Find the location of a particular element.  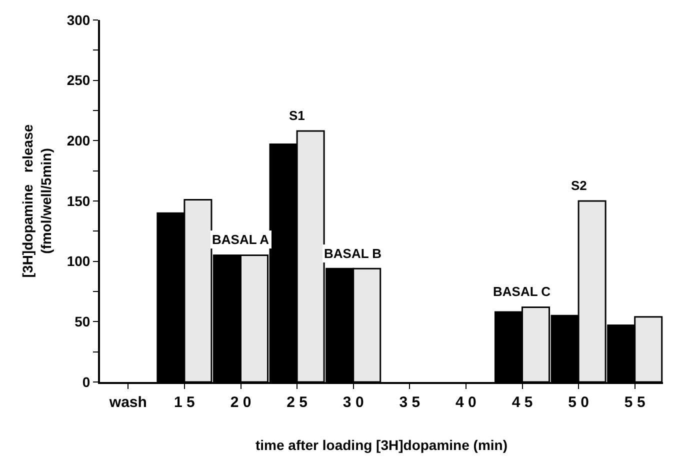

x-tick-label: 5 0 is located at coordinates (578, 402).